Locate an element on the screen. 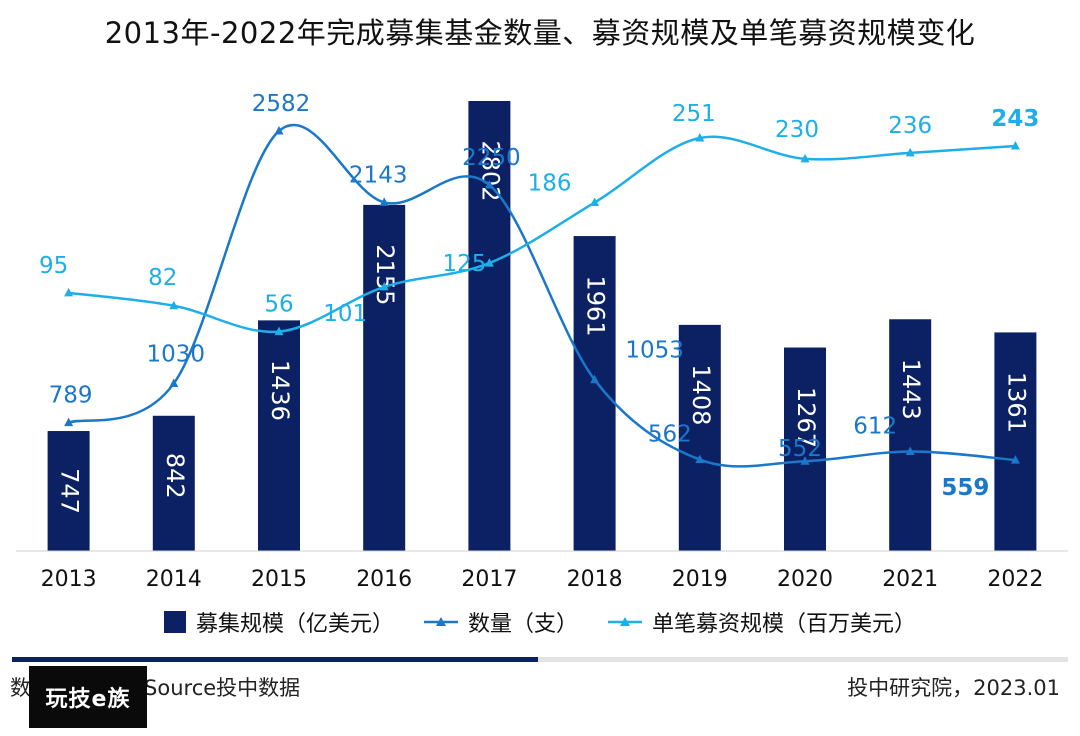 This screenshot has height=736, width=1080. footer-divider-light is located at coordinates (803, 659).